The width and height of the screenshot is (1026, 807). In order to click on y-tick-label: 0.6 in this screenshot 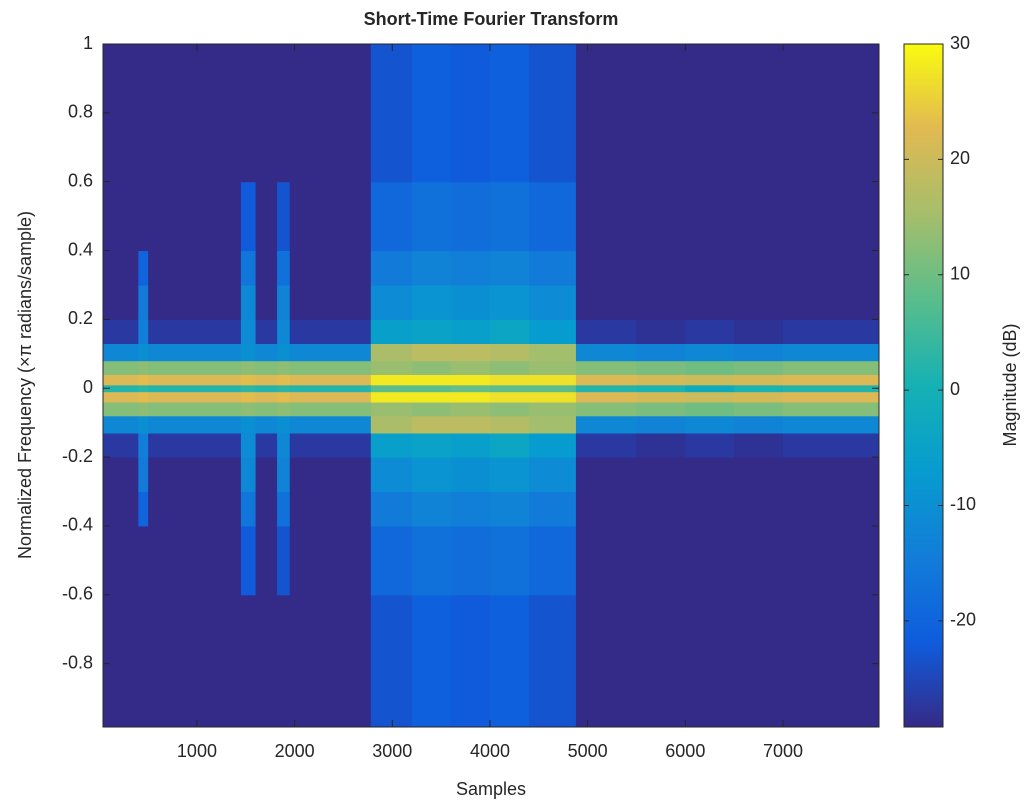, I will do `click(80, 180)`.